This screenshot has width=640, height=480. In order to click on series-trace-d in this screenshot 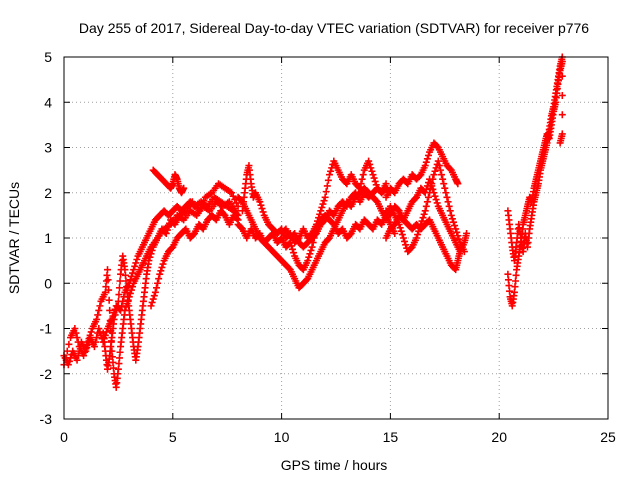, I will do `click(194, 258)`.